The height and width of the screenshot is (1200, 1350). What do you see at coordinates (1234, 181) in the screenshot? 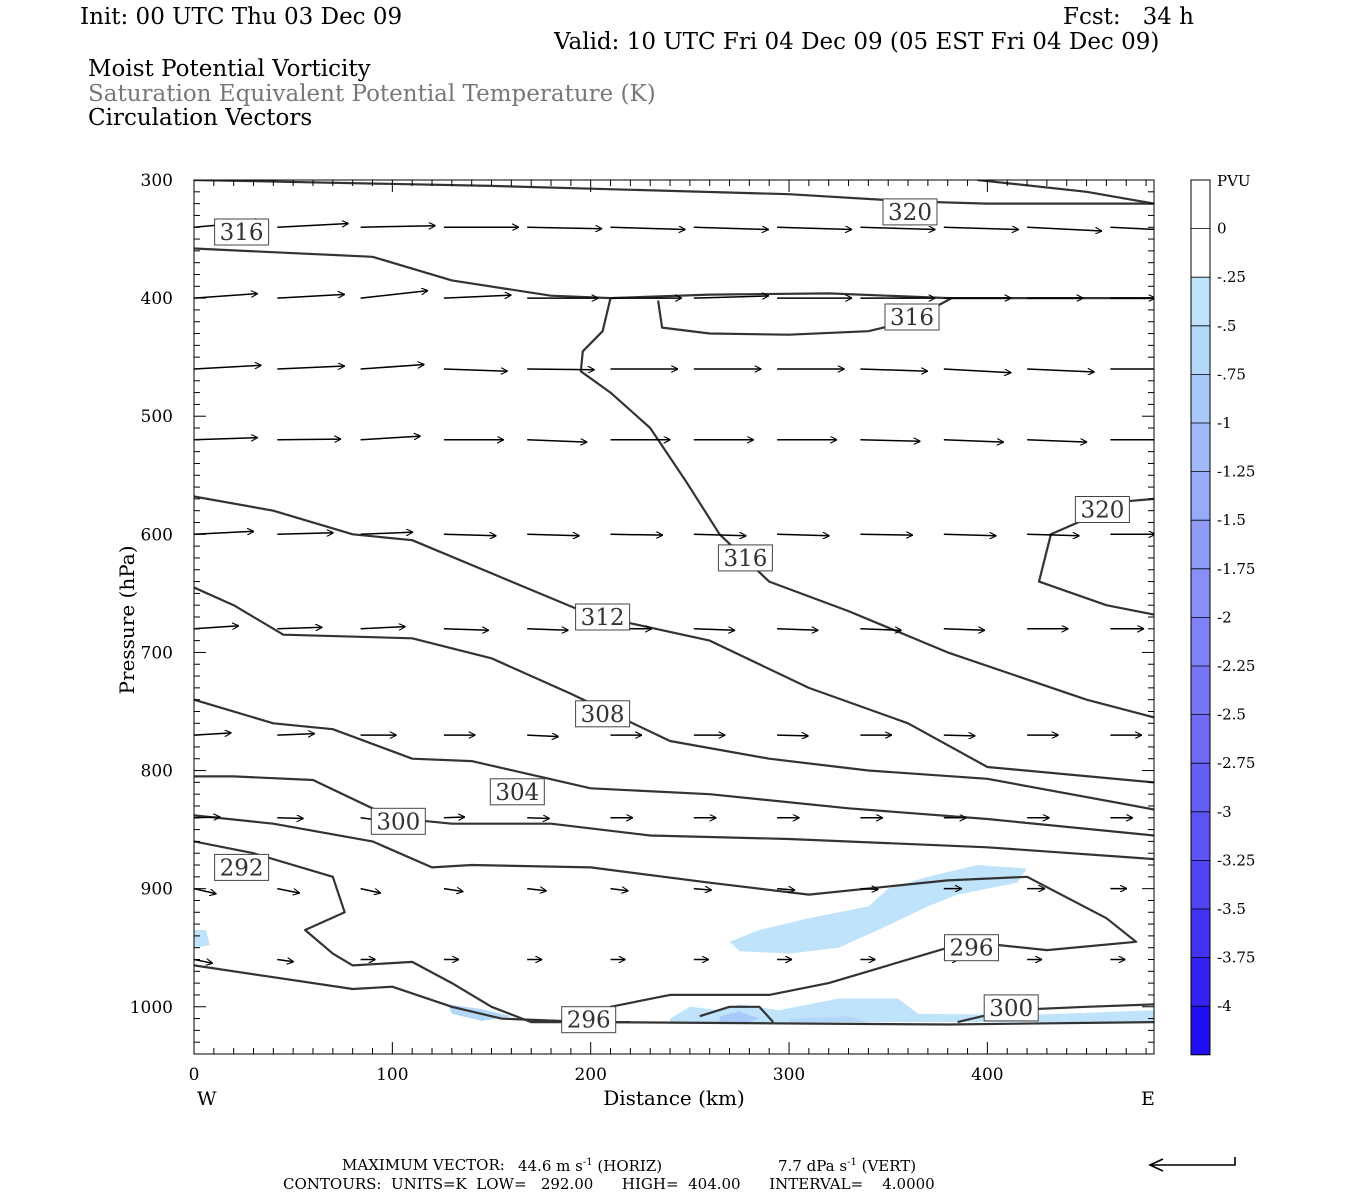
I see `colorbar-title: PVU` at bounding box center [1234, 181].